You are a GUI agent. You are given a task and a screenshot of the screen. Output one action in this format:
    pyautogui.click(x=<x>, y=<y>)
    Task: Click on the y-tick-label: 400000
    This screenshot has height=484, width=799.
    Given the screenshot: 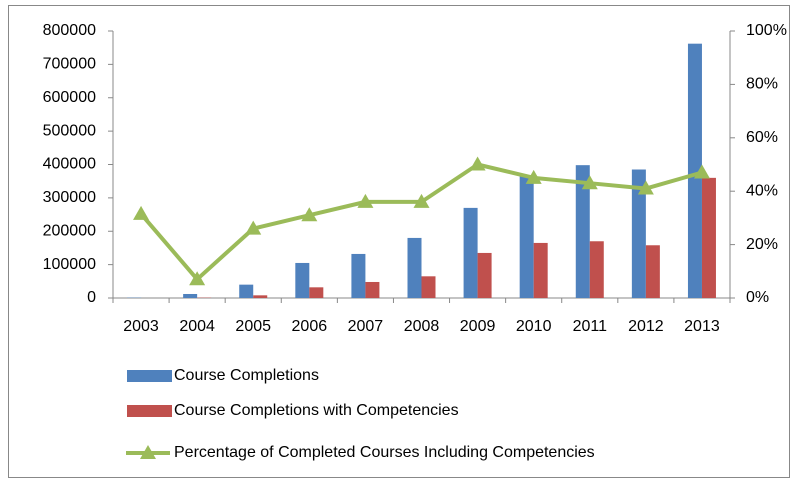 What is the action you would take?
    pyautogui.click(x=69, y=164)
    